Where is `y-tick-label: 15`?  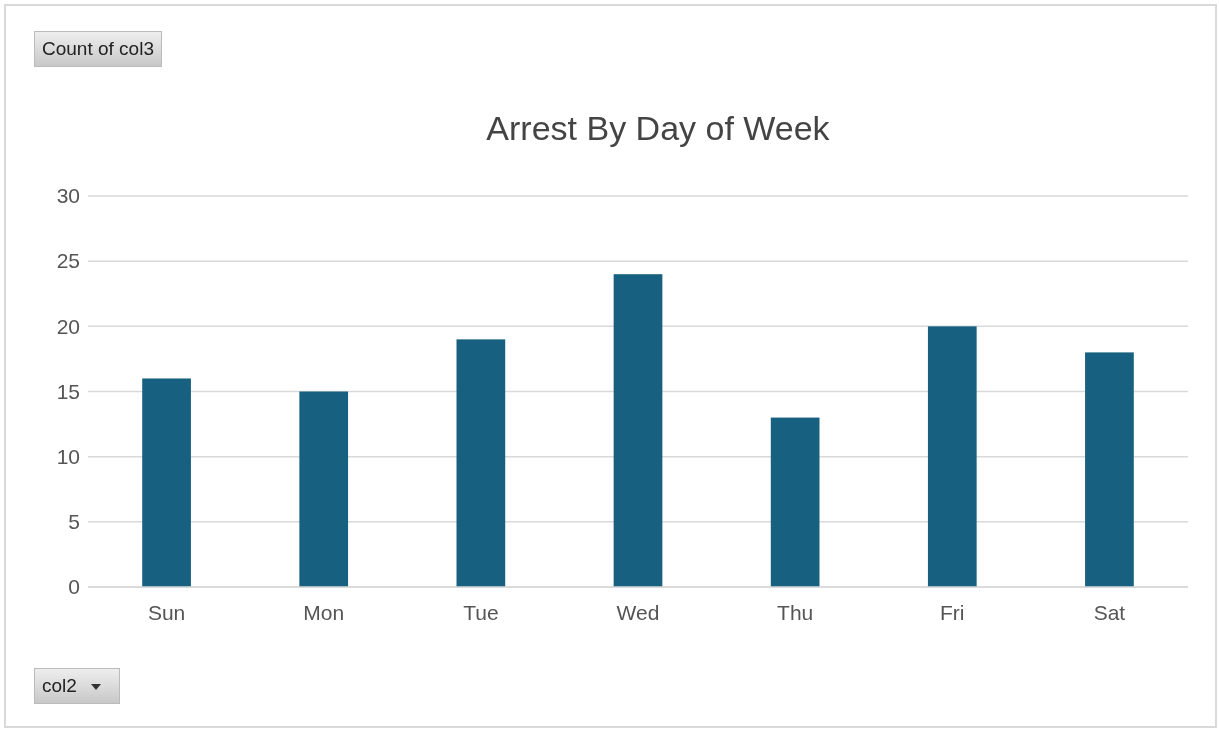
y-tick-label: 15 is located at coordinates (68, 391).